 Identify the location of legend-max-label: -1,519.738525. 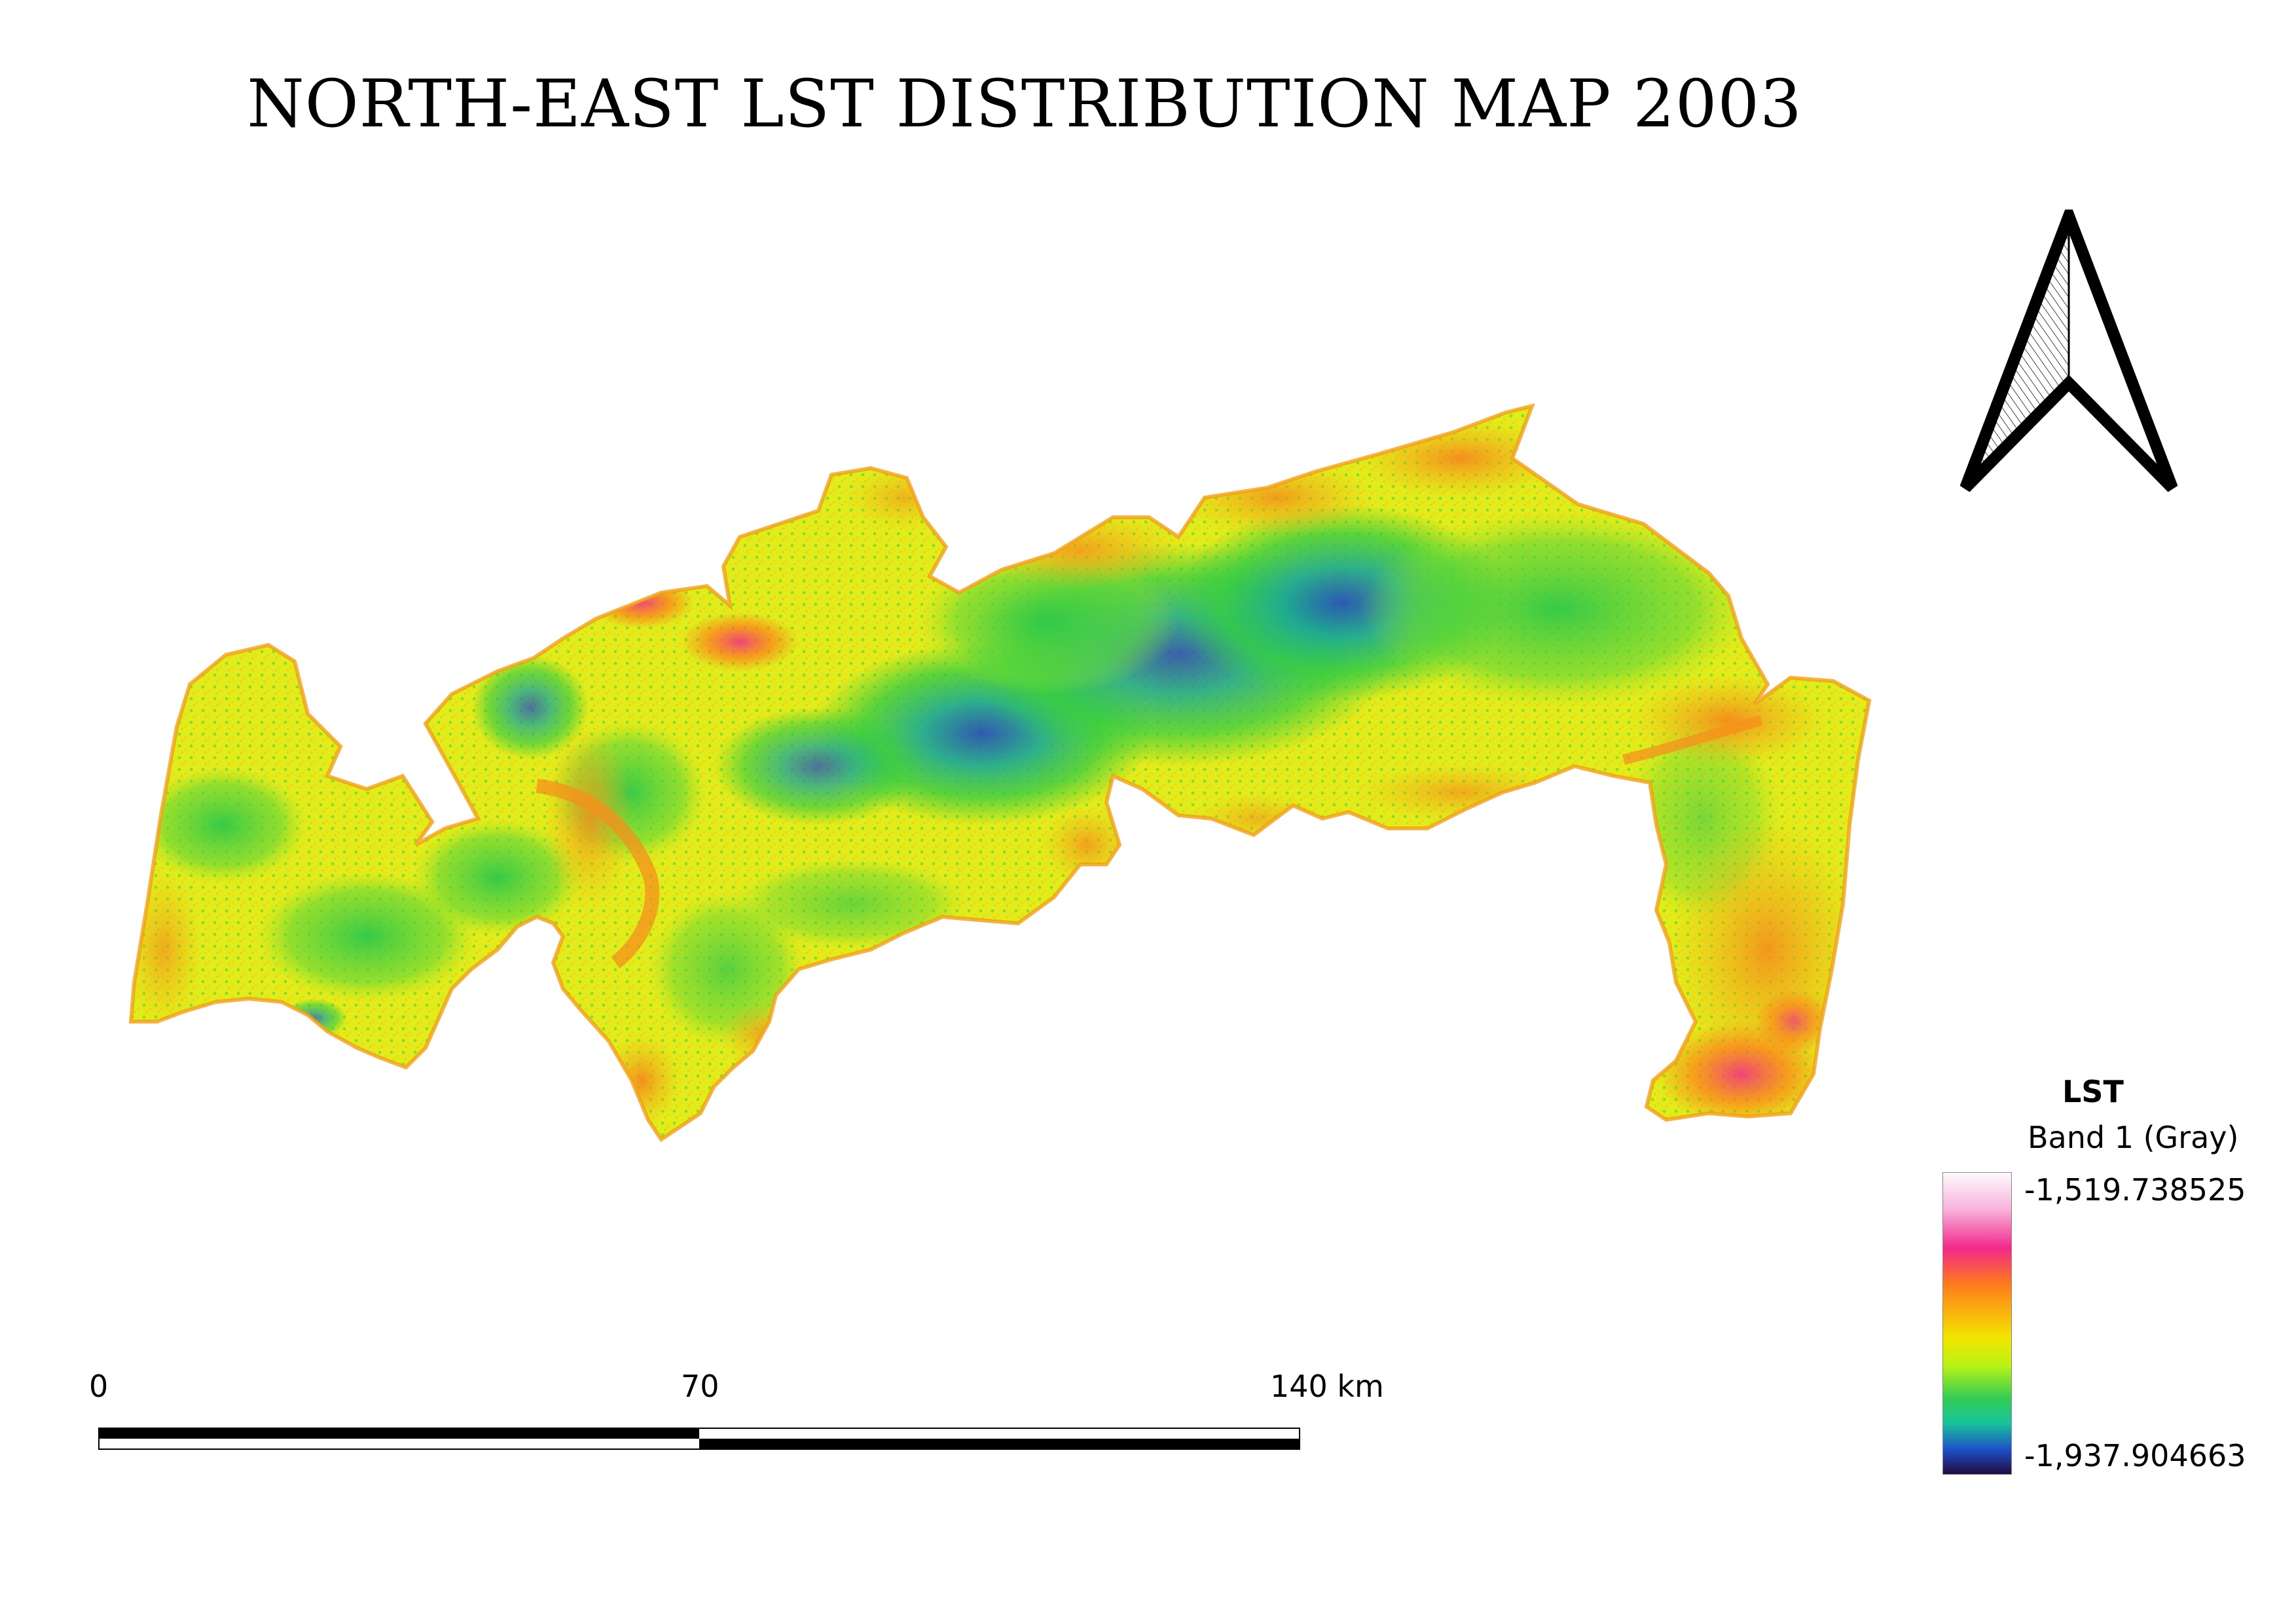
(2135, 1190).